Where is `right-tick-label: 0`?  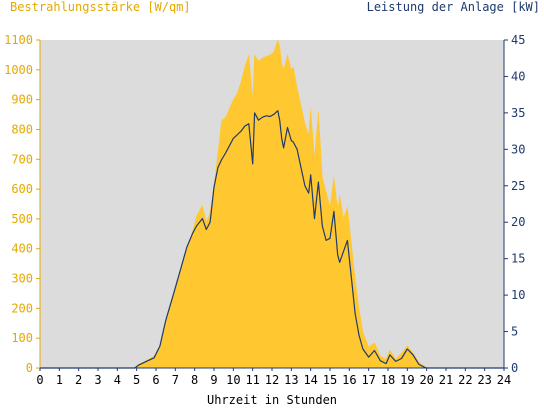
right-tick-label: 0 is located at coordinates (514, 368).